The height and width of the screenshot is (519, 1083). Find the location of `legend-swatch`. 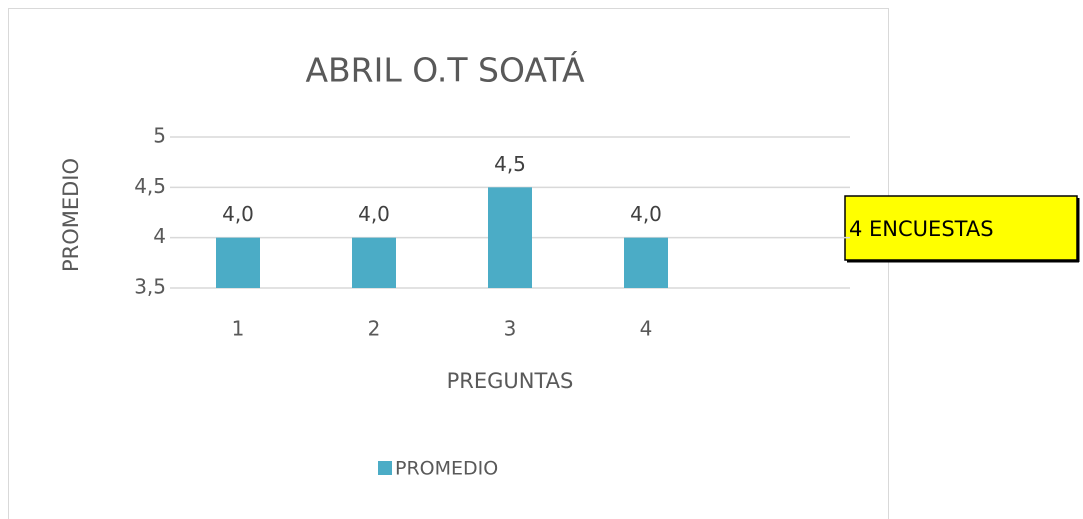

legend-swatch is located at coordinates (385, 468).